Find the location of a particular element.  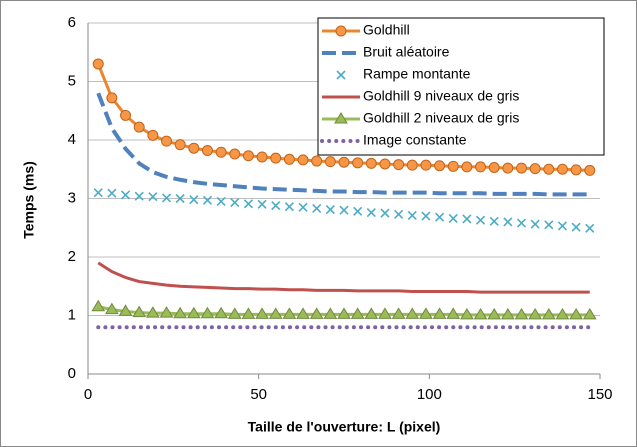

x-tick-label: 100 is located at coordinates (429, 394).